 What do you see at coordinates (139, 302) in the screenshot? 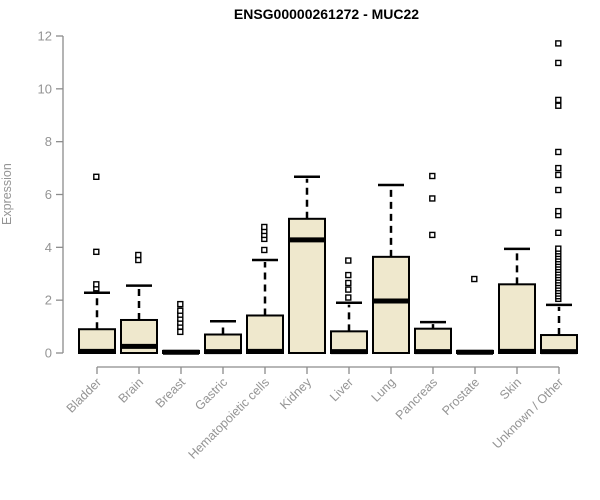
I see `boxplot-brain` at bounding box center [139, 302].